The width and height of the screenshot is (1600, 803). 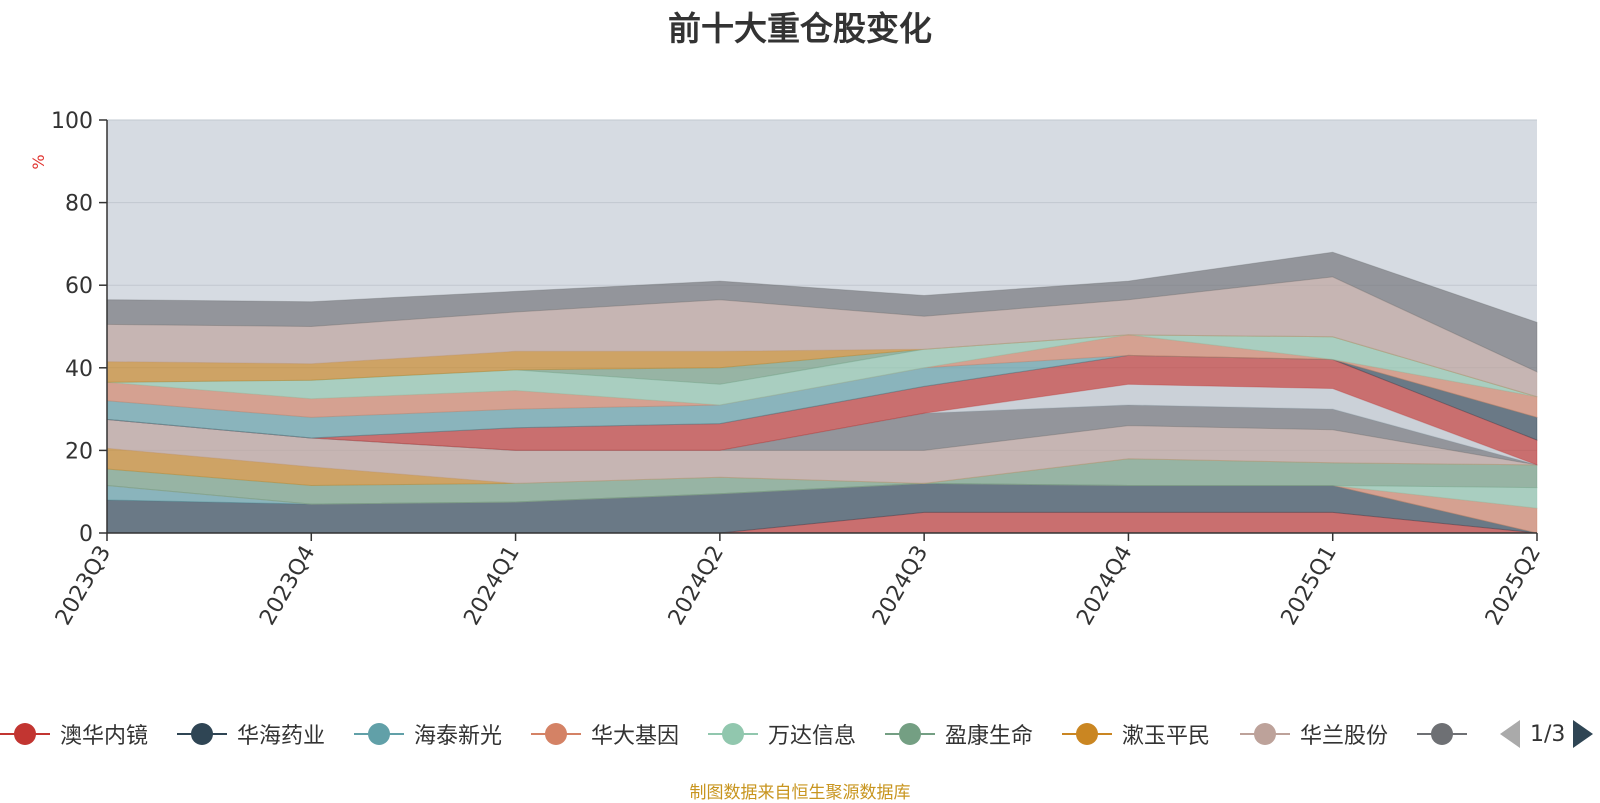 What do you see at coordinates (281, 736) in the screenshot?
I see `legend-label: 华海药业` at bounding box center [281, 736].